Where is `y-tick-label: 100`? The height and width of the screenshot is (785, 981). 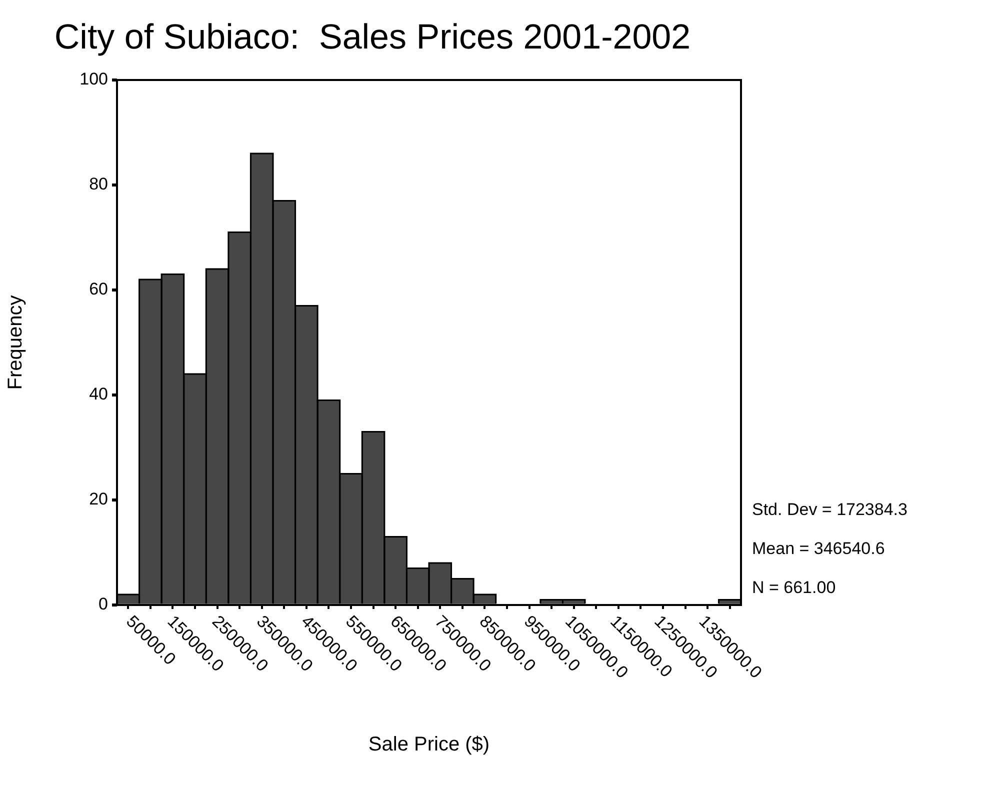
y-tick-label: 100 is located at coordinates (94, 79).